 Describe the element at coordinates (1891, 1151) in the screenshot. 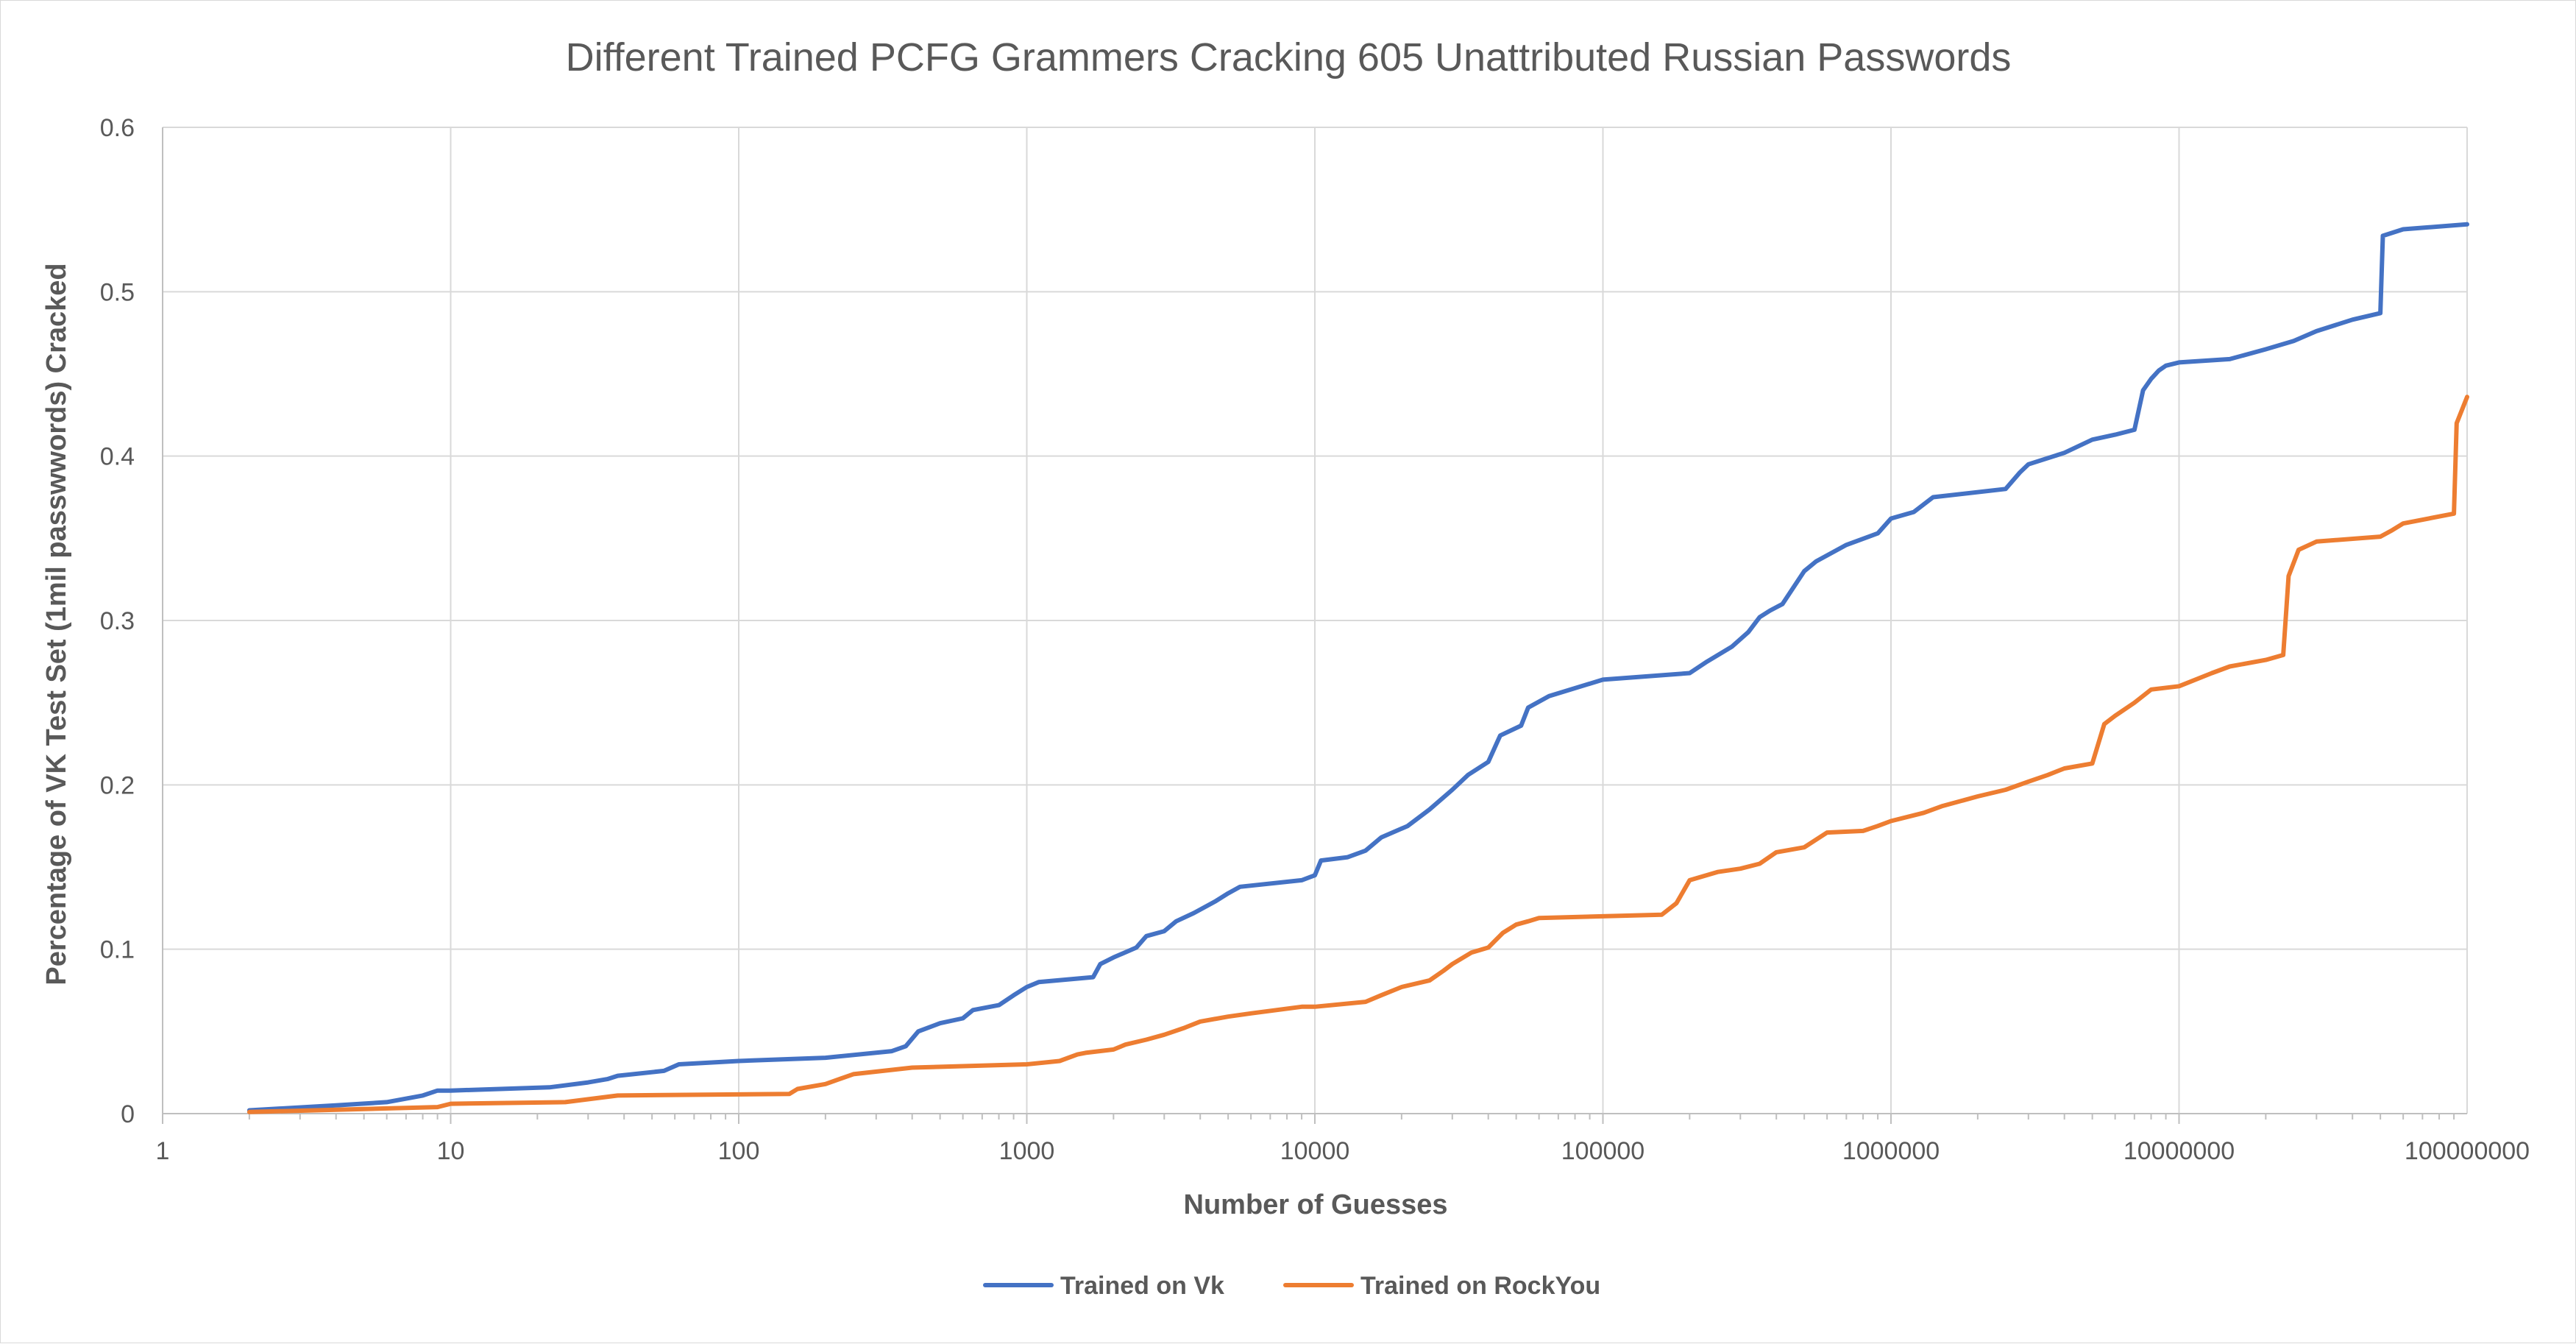

I see `x-tick-label: 1000000` at that location.